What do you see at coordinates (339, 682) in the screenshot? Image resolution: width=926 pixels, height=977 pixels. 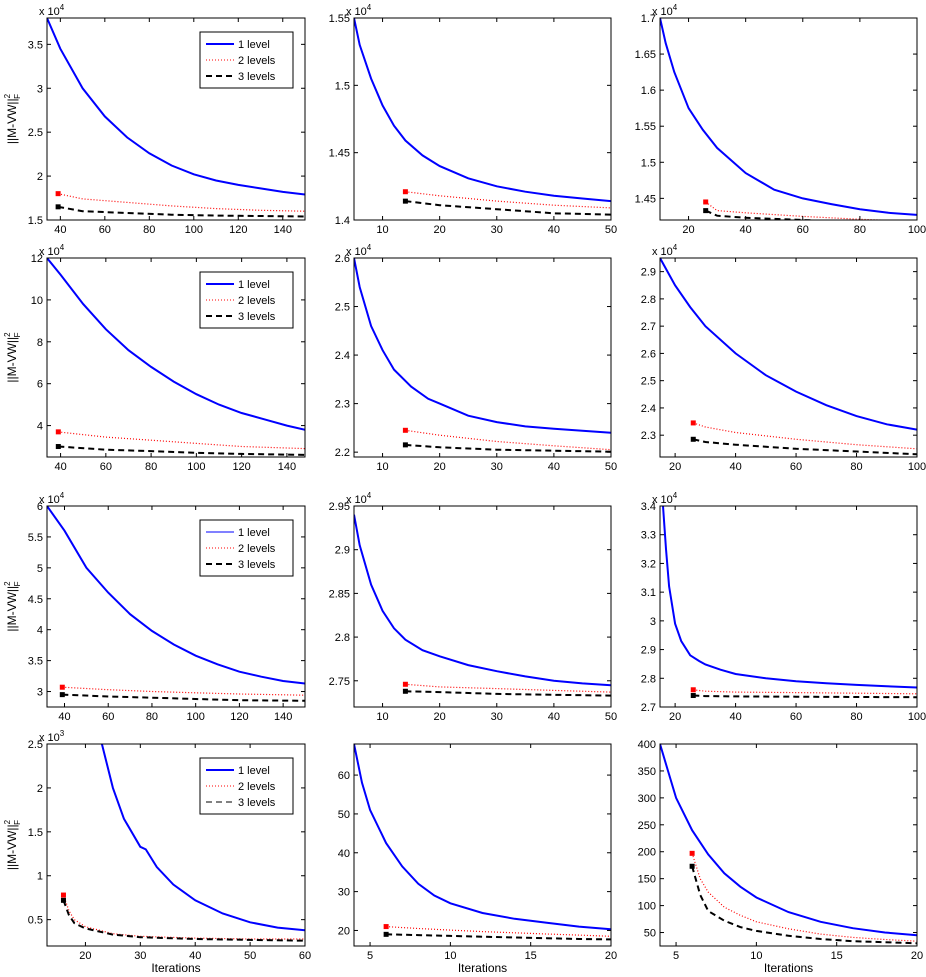 I see `y-tick-label: 2.75` at bounding box center [339, 682].